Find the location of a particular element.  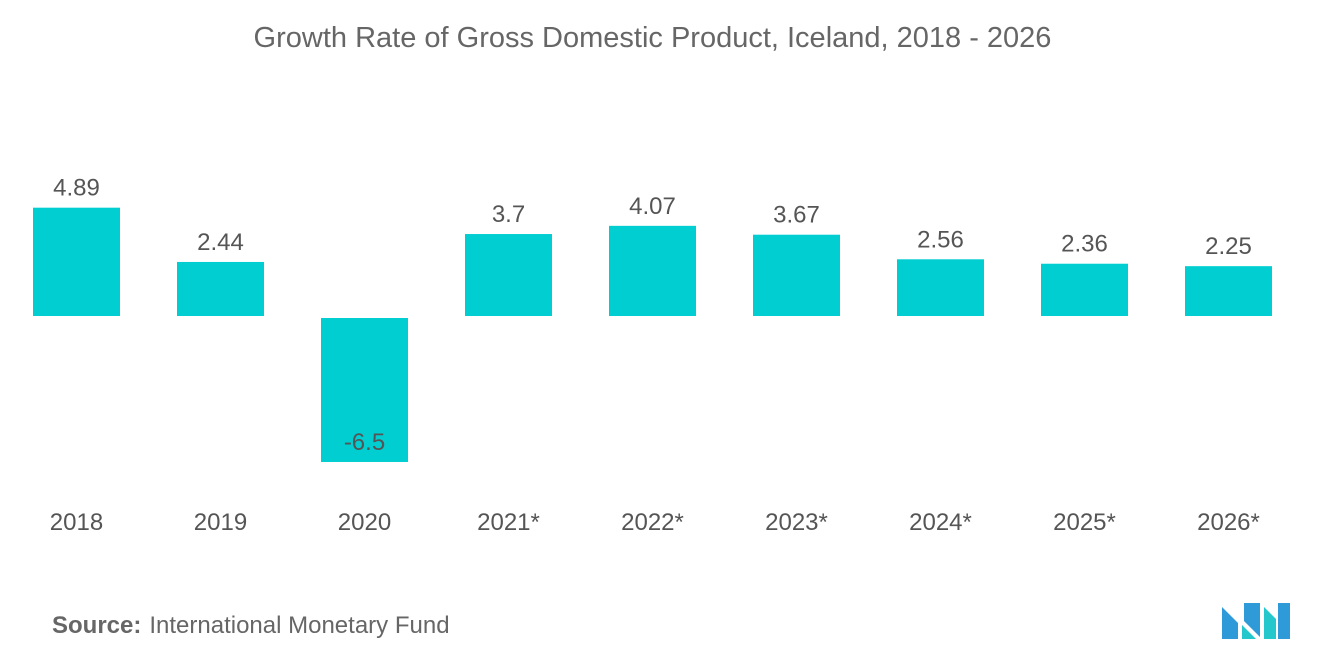

bar-2018 is located at coordinates (76, 261).